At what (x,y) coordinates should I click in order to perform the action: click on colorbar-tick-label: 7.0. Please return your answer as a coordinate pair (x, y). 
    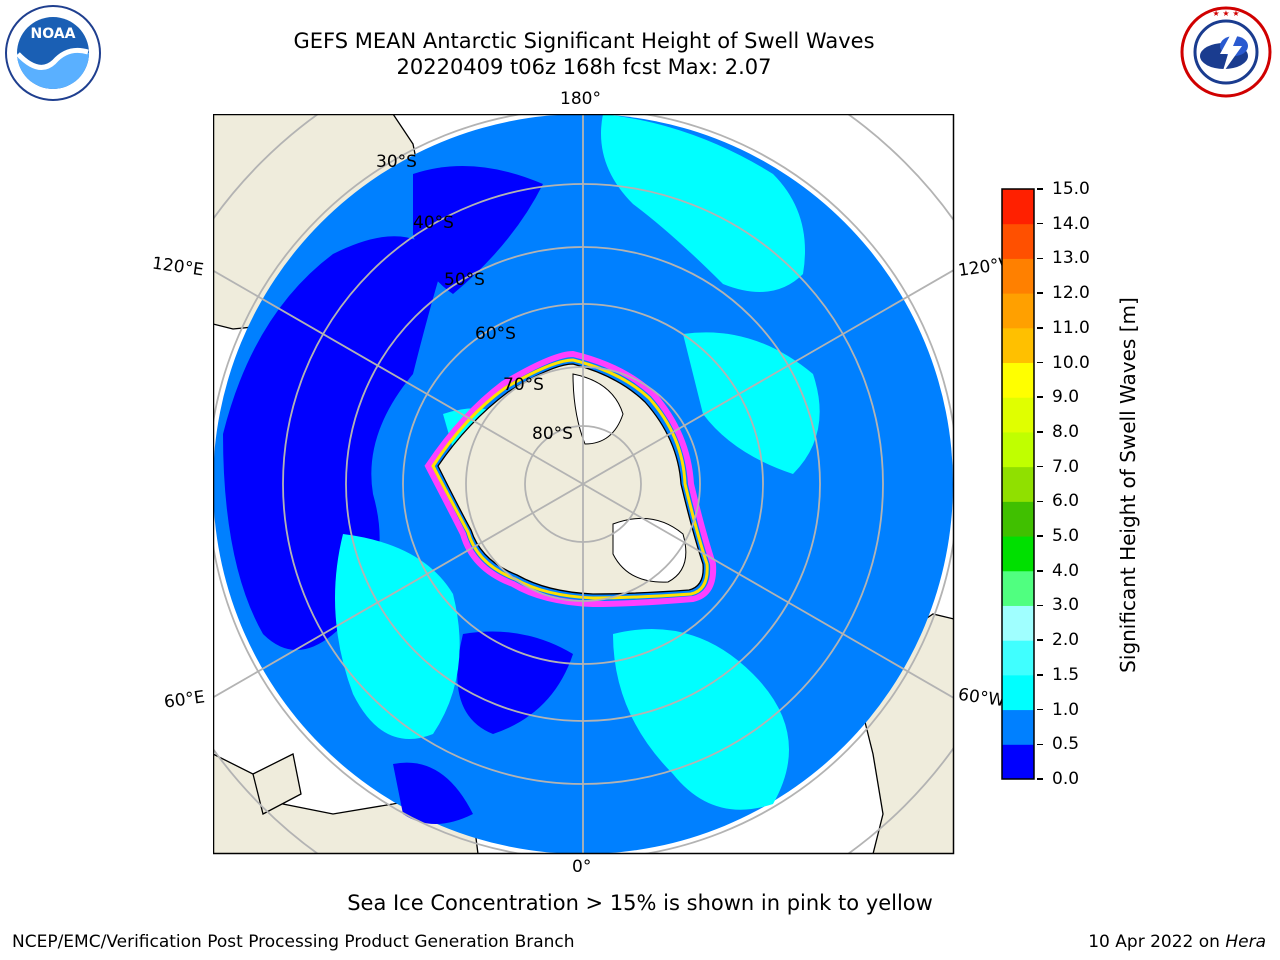
    Looking at the image, I should click on (1066, 466).